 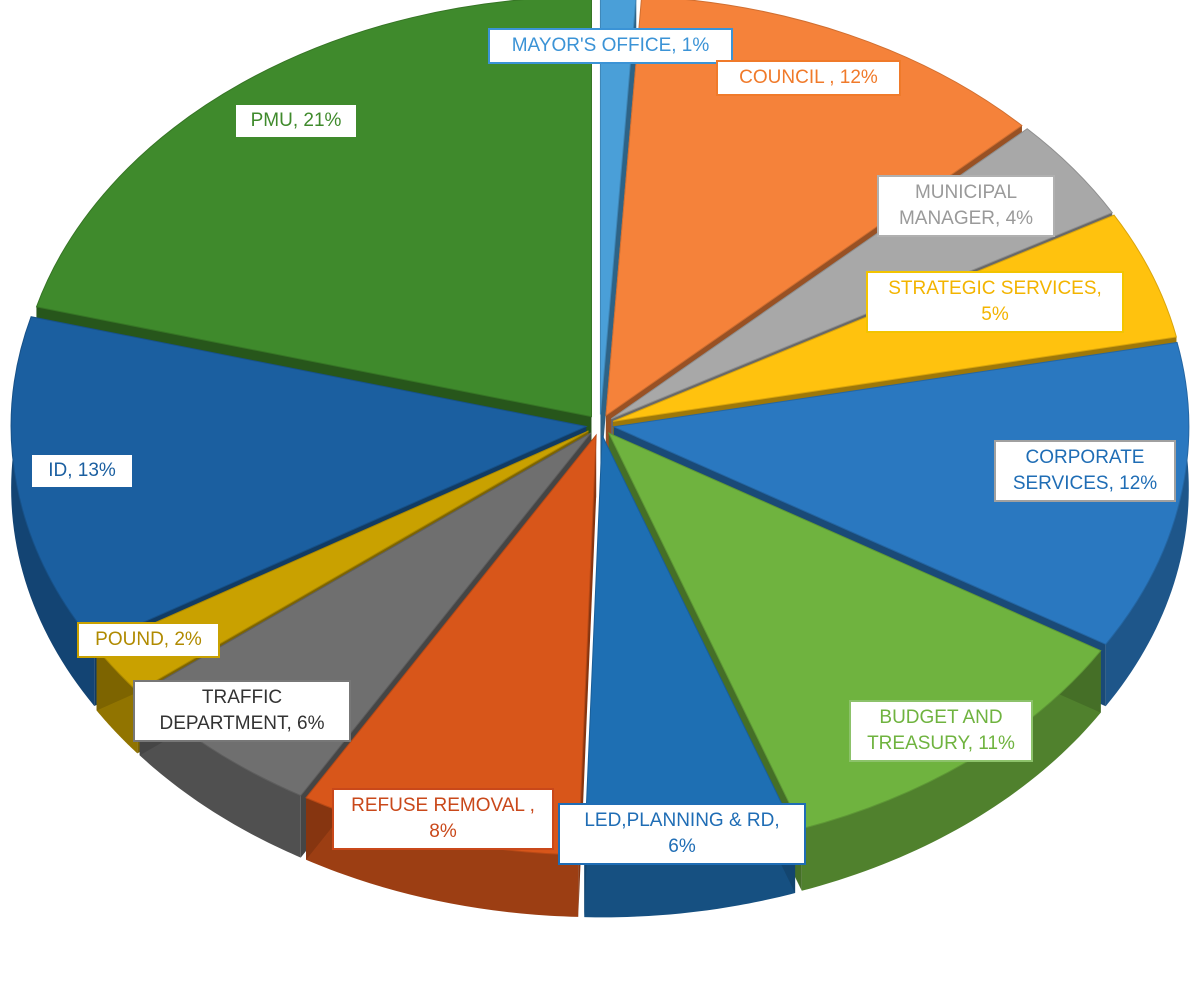 I want to click on data-label-corporate-services: CORPORATE SERVICES, 12%, so click(x=1085, y=471).